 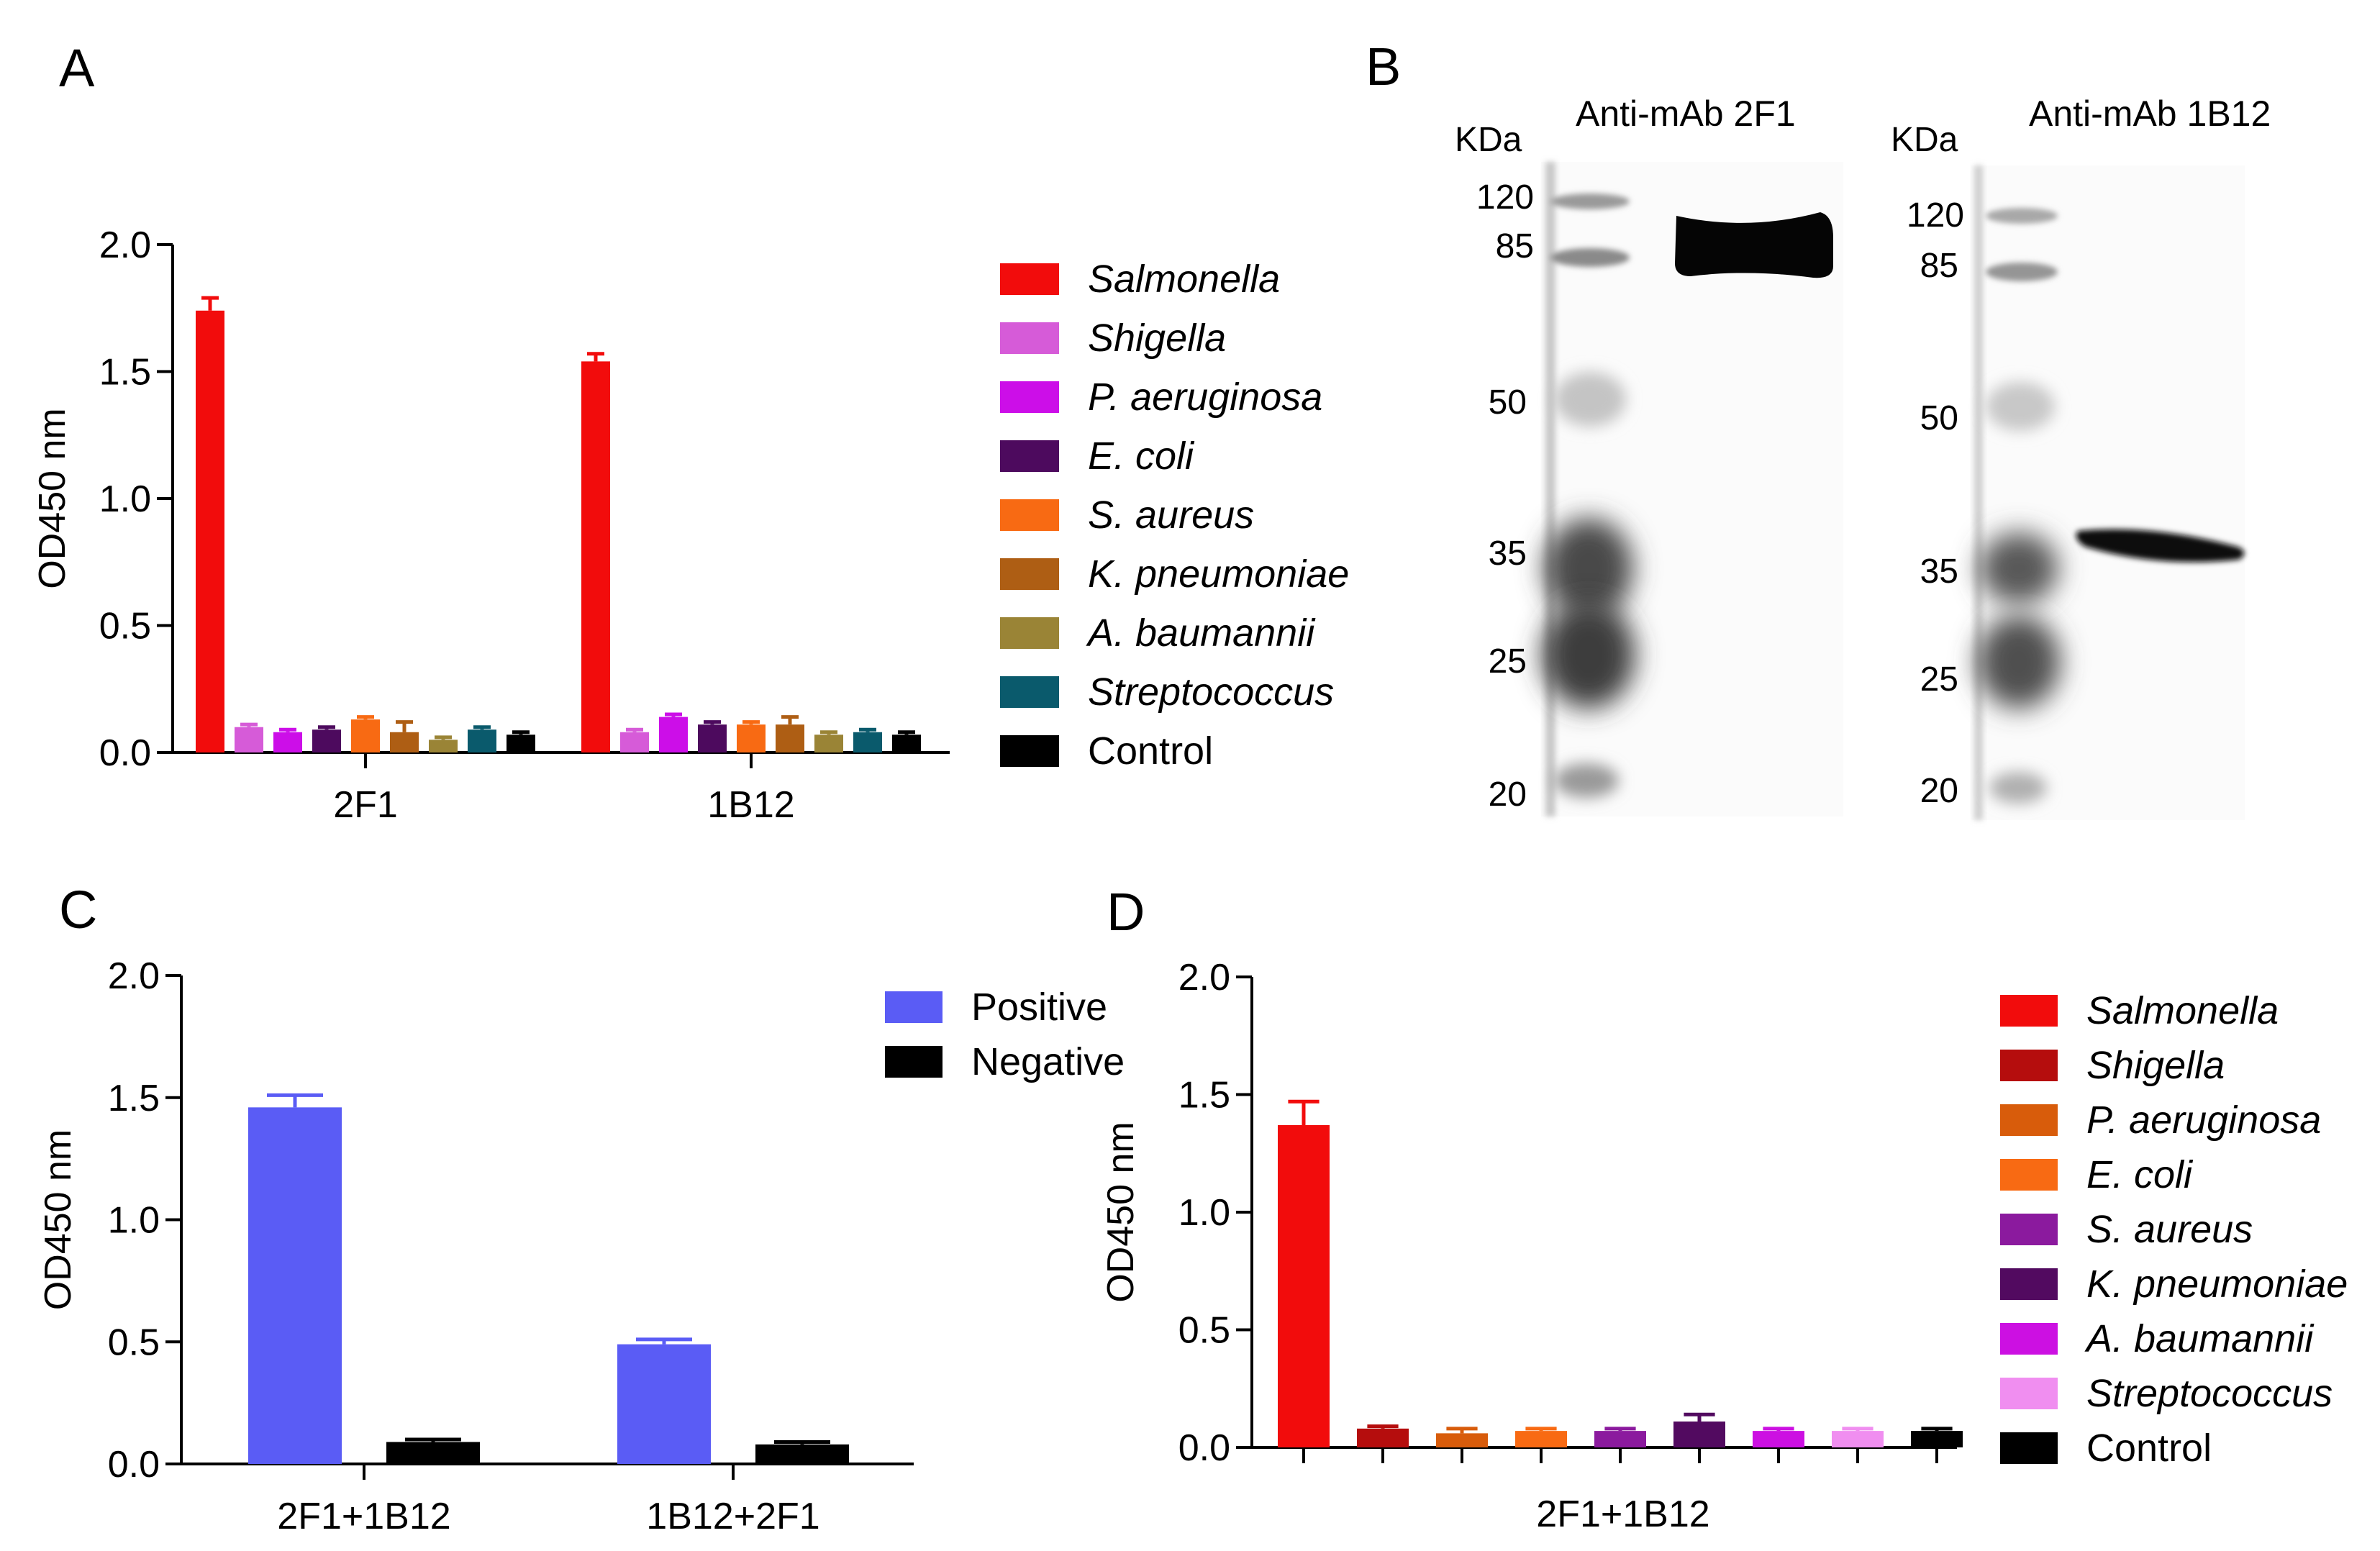 What do you see at coordinates (1515, 246) in the screenshot?
I see `blot-marker-label: 85` at bounding box center [1515, 246].